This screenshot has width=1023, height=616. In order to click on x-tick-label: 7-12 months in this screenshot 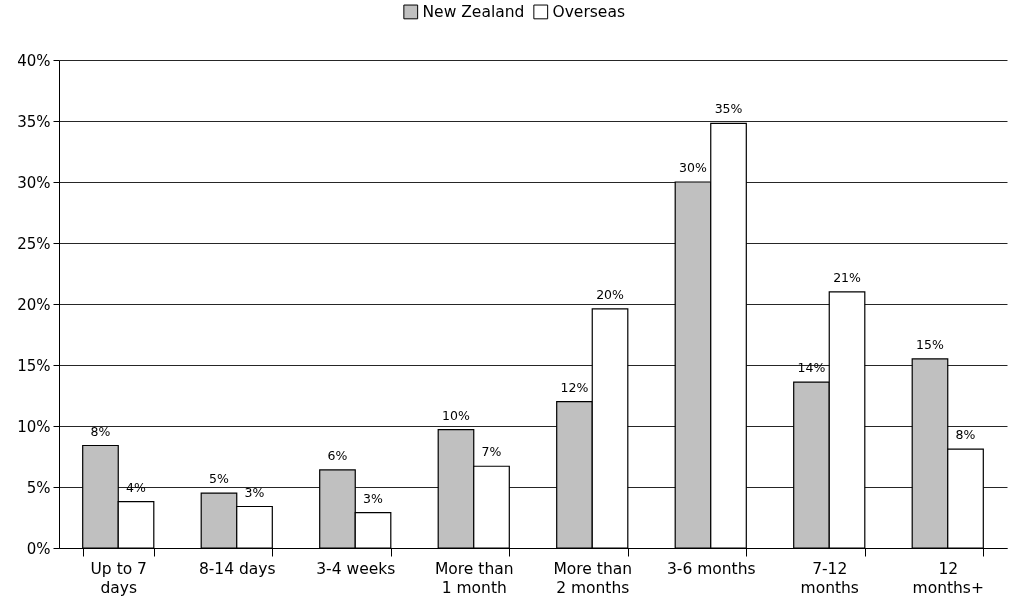, I will do `click(829, 578)`.